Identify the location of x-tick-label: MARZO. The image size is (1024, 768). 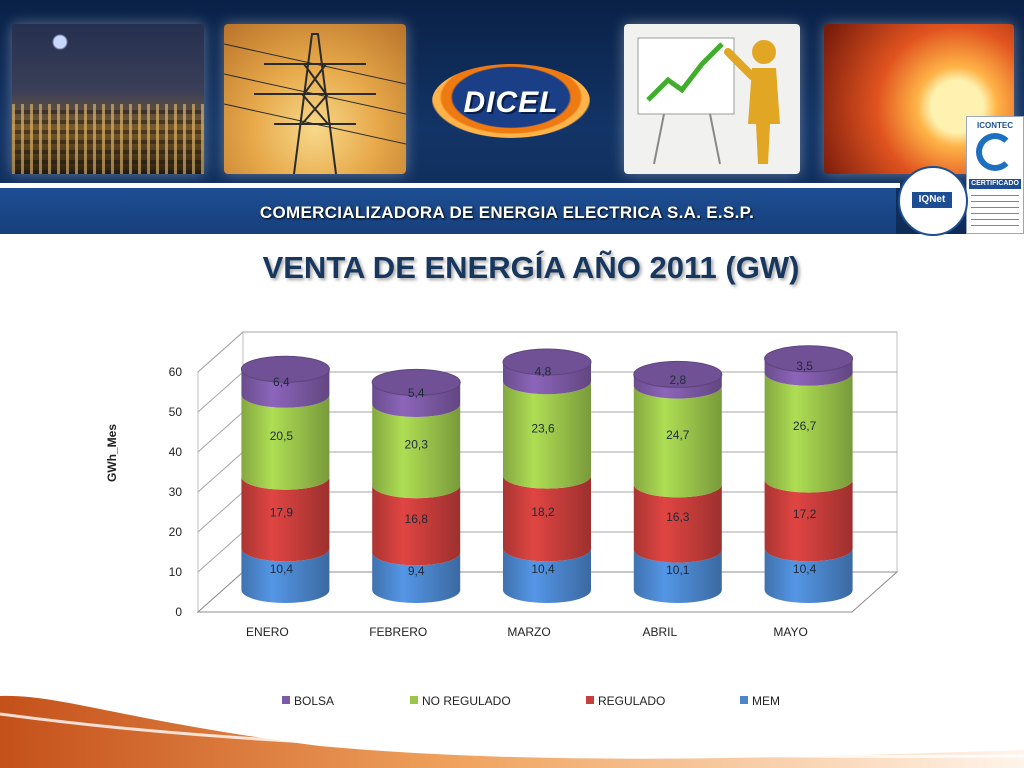
(528, 632).